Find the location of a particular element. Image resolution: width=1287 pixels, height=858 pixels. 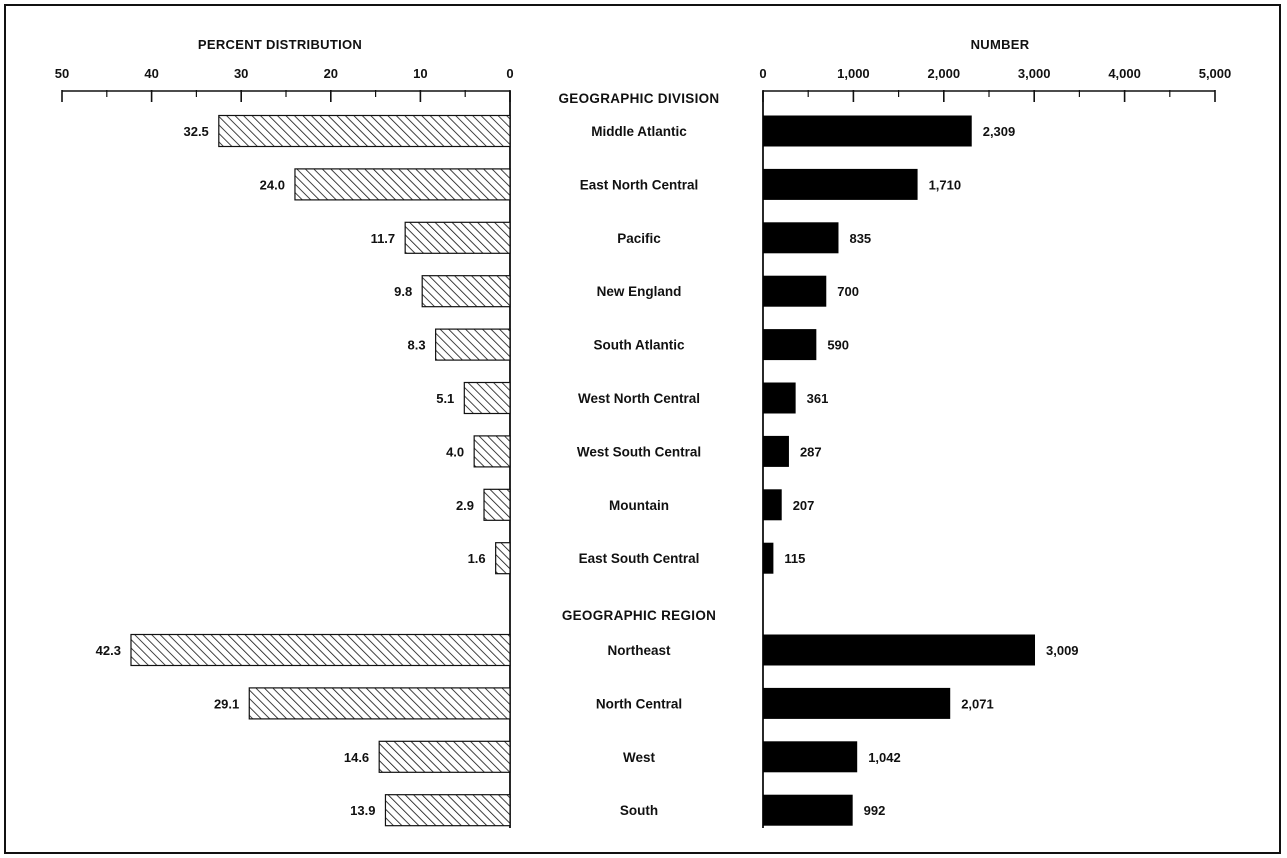

percent-value-label: 8.3 is located at coordinates (417, 345).